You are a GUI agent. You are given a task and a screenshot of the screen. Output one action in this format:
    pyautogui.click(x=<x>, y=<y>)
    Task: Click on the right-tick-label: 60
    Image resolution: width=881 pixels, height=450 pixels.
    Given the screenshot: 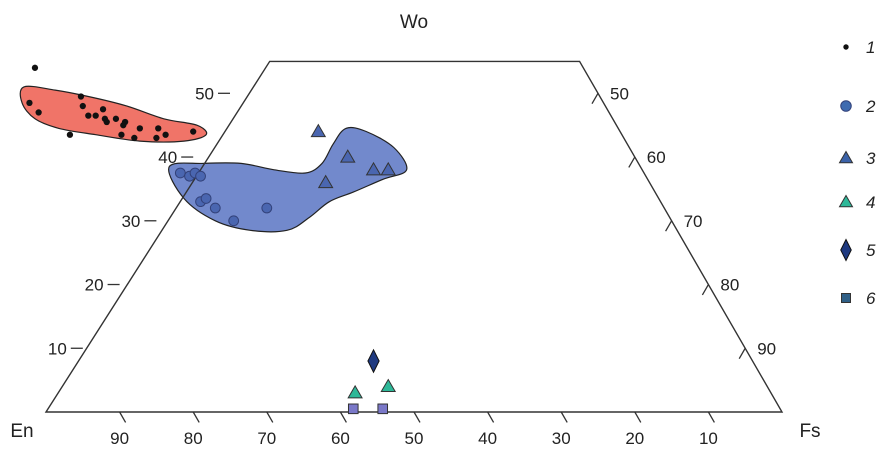 What is the action you would take?
    pyautogui.click(x=656, y=157)
    